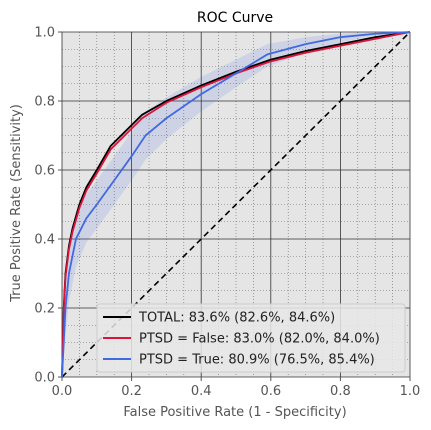 The width and height of the screenshot is (431, 430). I want to click on x-axis-ticks: 0.0 0.2 0.4 0.6 0.8 1.0, so click(236, 388).